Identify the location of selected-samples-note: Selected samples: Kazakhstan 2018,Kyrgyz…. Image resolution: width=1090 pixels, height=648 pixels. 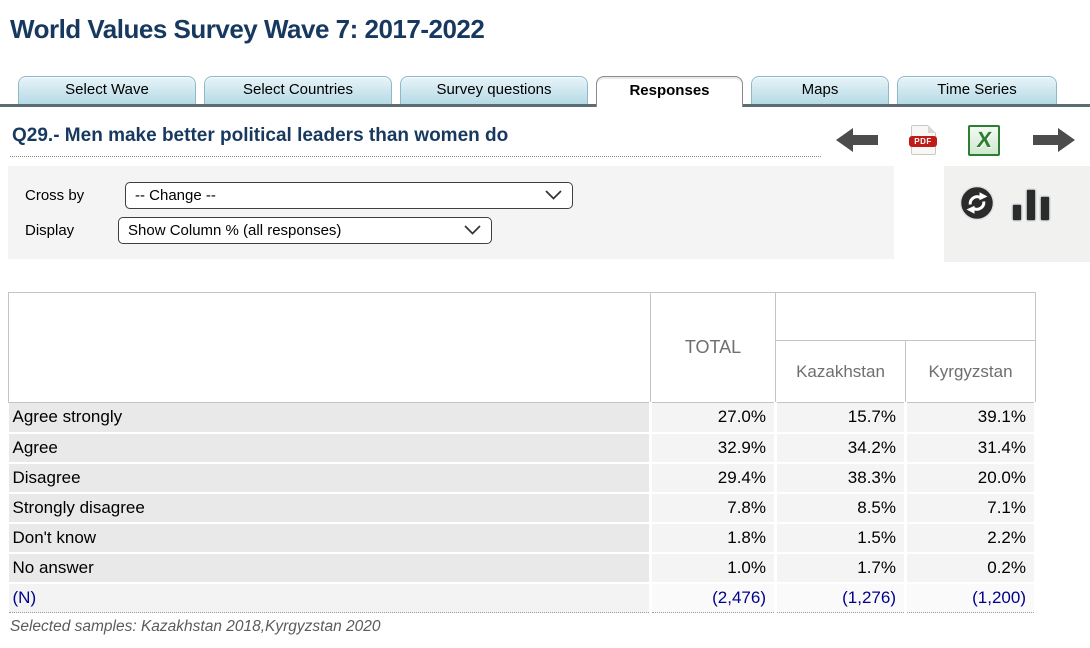
(195, 626).